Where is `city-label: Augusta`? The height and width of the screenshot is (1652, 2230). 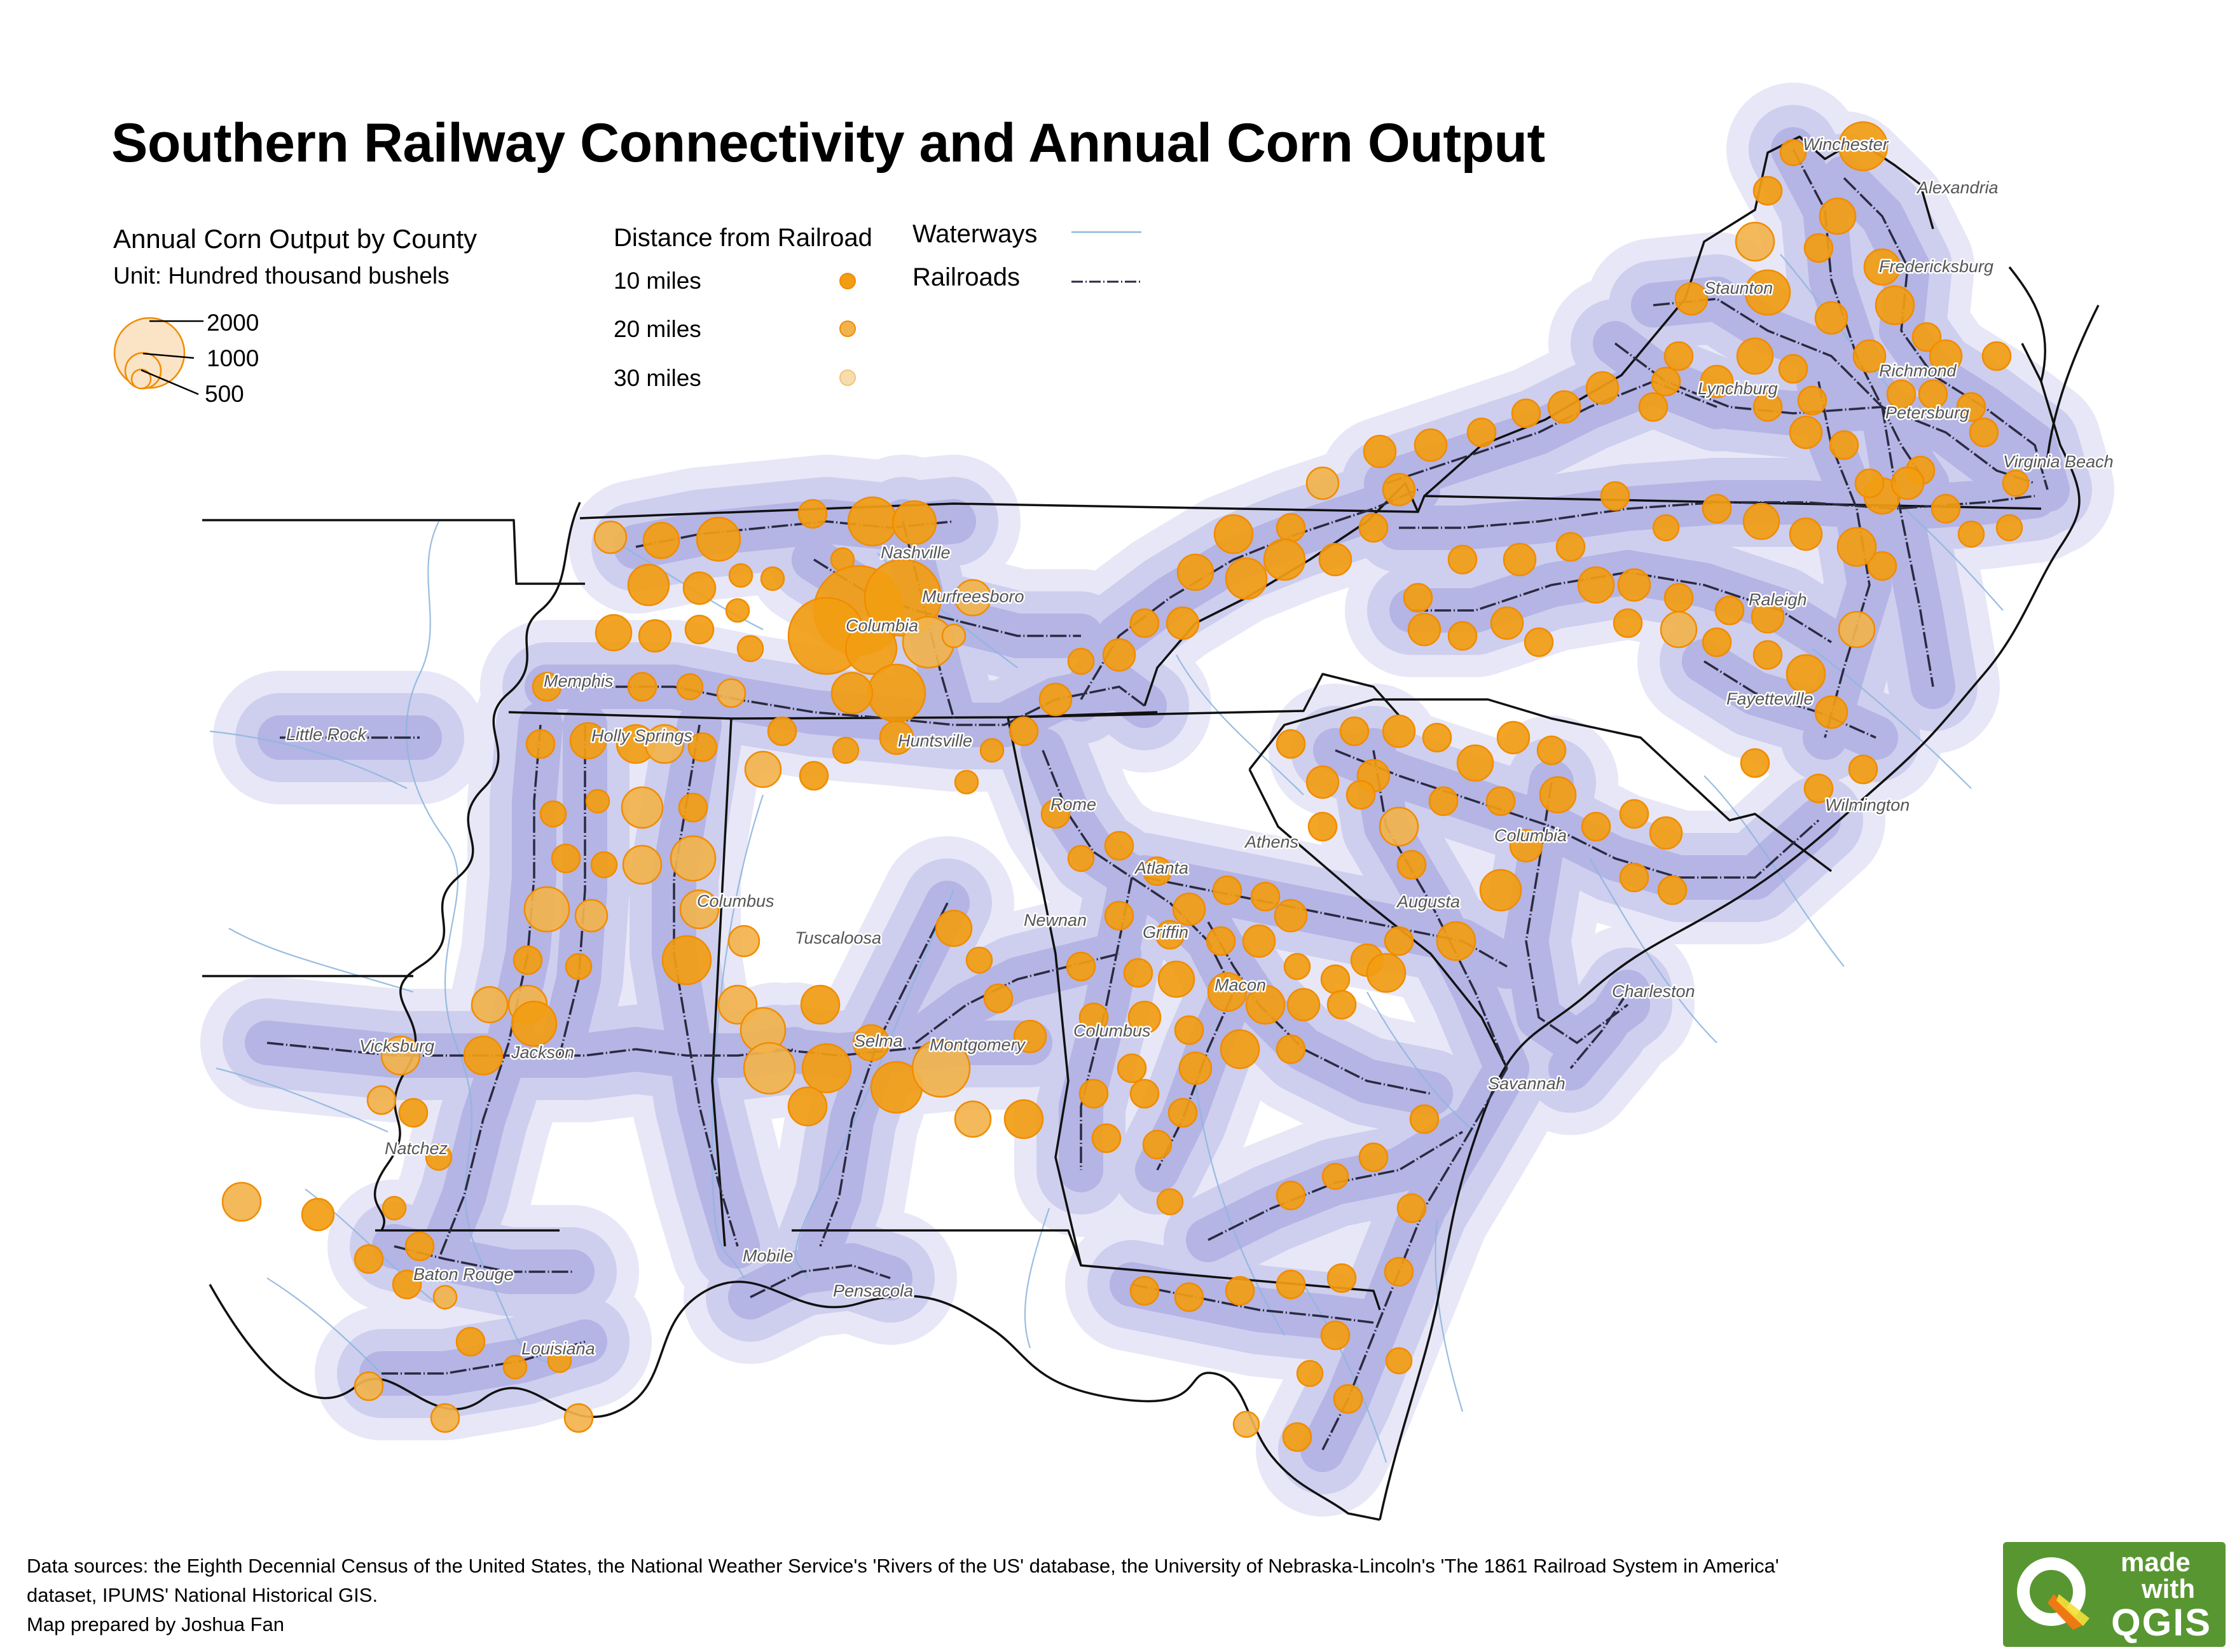 city-label: Augusta is located at coordinates (1428, 902).